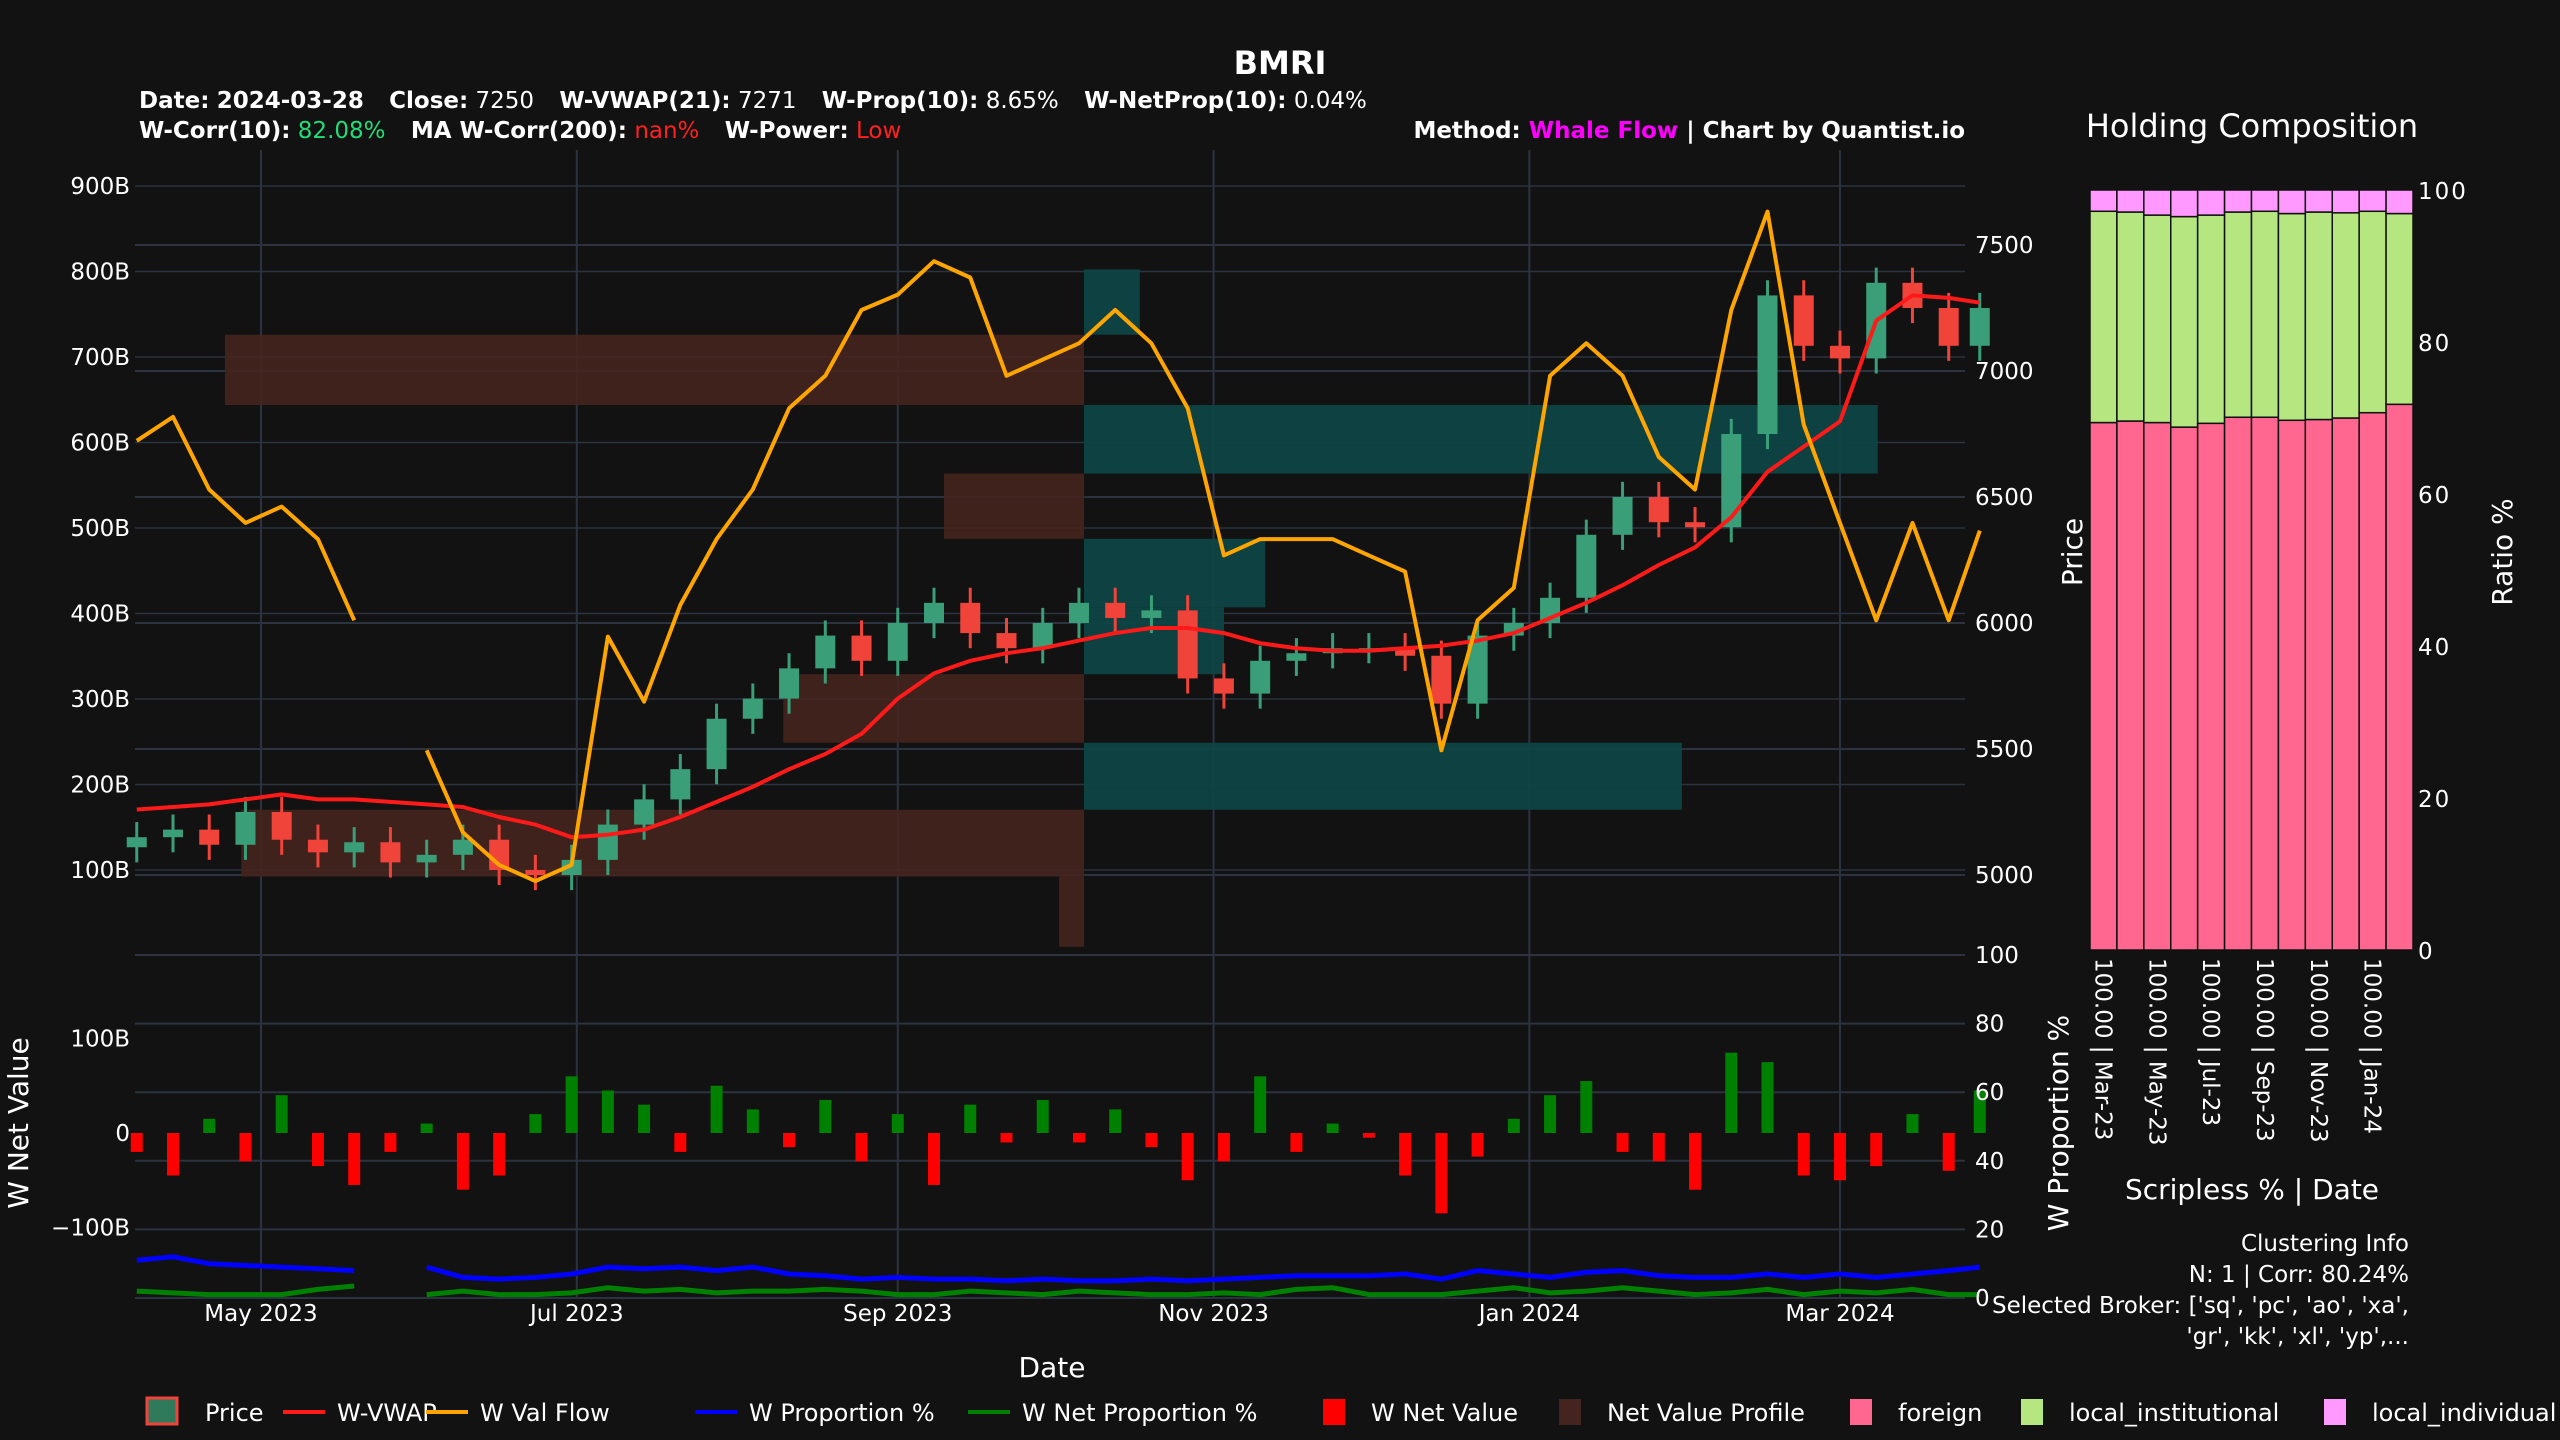 Image resolution: width=2560 pixels, height=1440 pixels. I want to click on value-tick-label: 100B, so click(100, 871).